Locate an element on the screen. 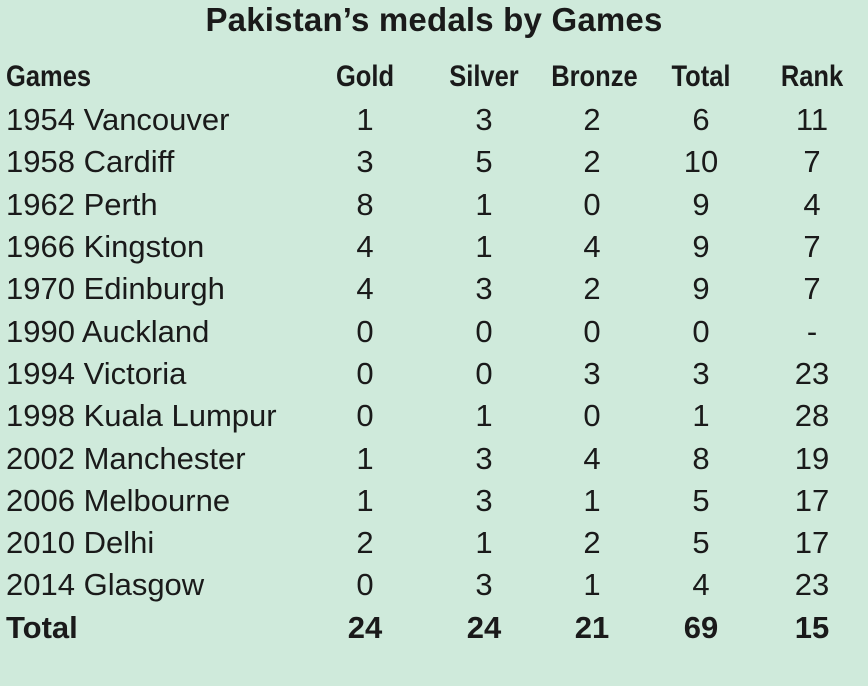  cell-games: 1958 Cardiff is located at coordinates (90, 162).